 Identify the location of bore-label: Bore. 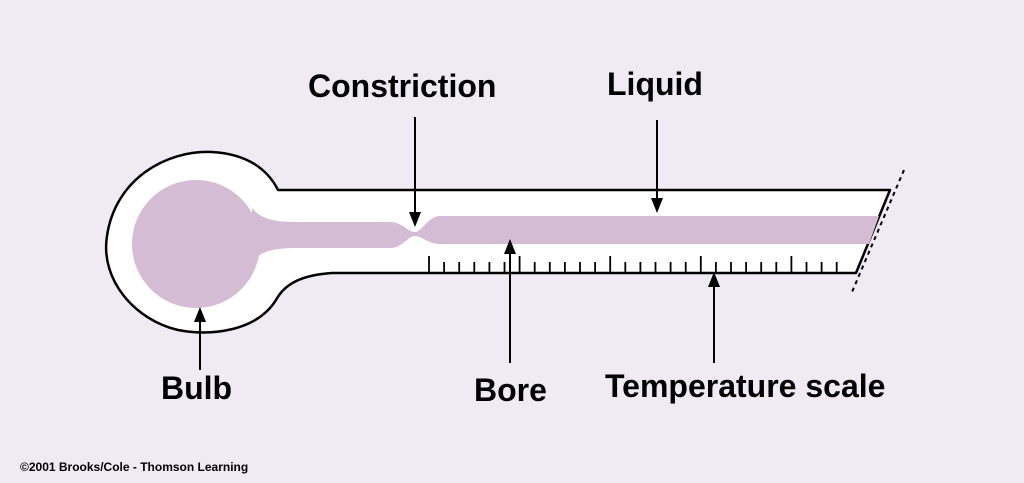
(510, 390).